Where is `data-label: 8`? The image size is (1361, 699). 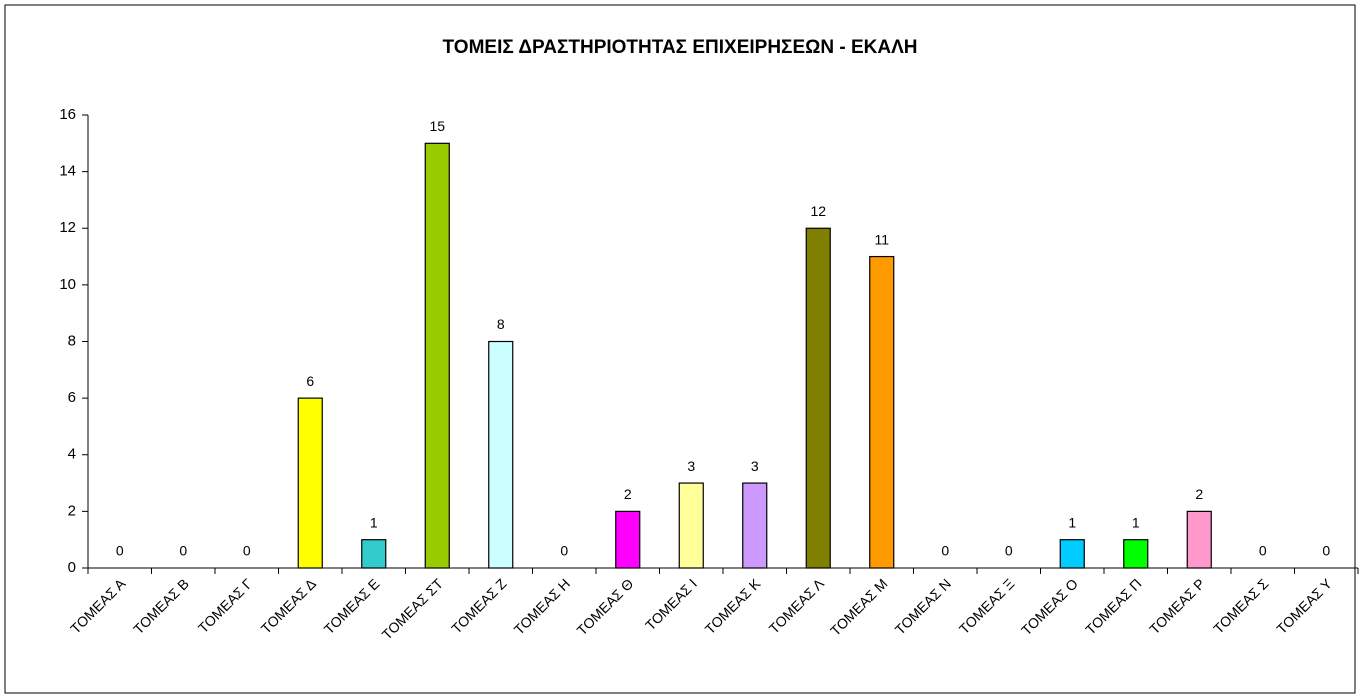
data-label: 8 is located at coordinates (501, 324).